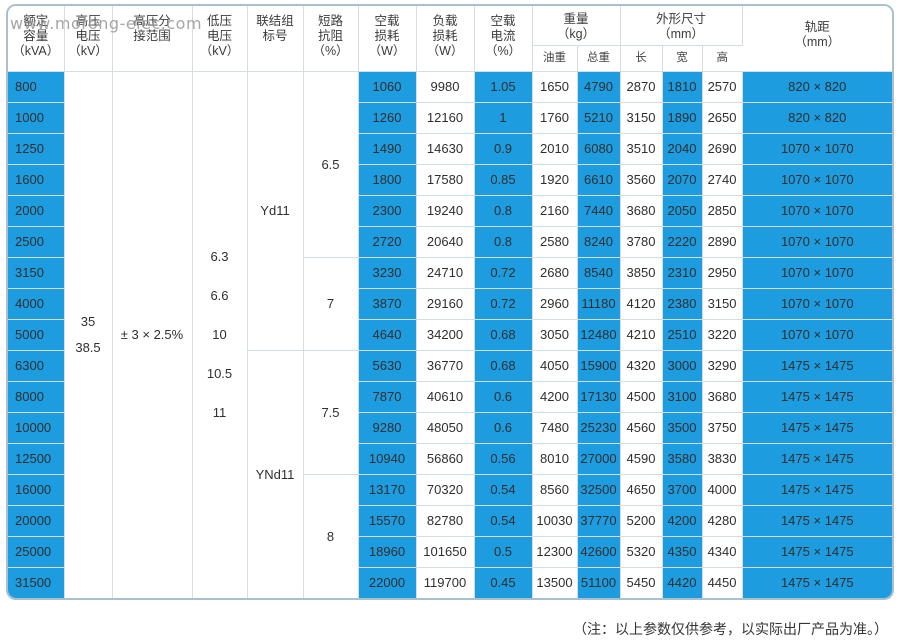 Image resolution: width=900 pixels, height=641 pixels. Describe the element at coordinates (445, 428) in the screenshot. I see `load-loss-cell: 48050` at that location.